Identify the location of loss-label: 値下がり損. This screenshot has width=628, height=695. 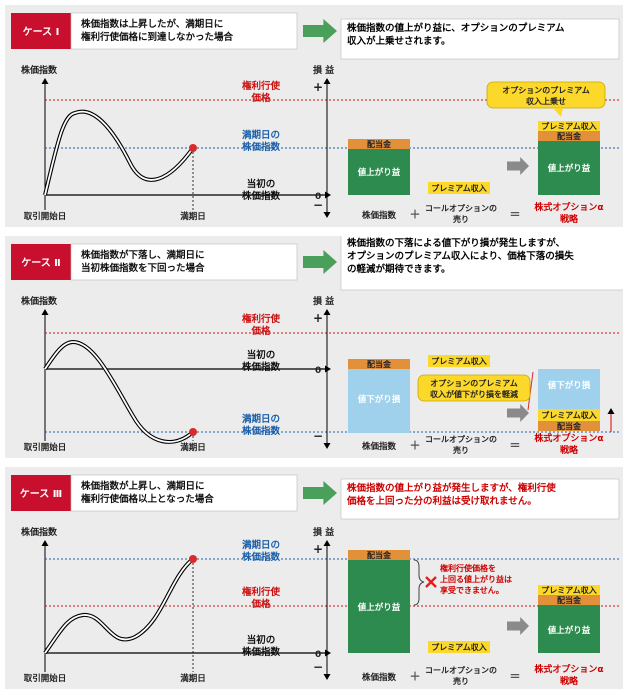
(379, 399).